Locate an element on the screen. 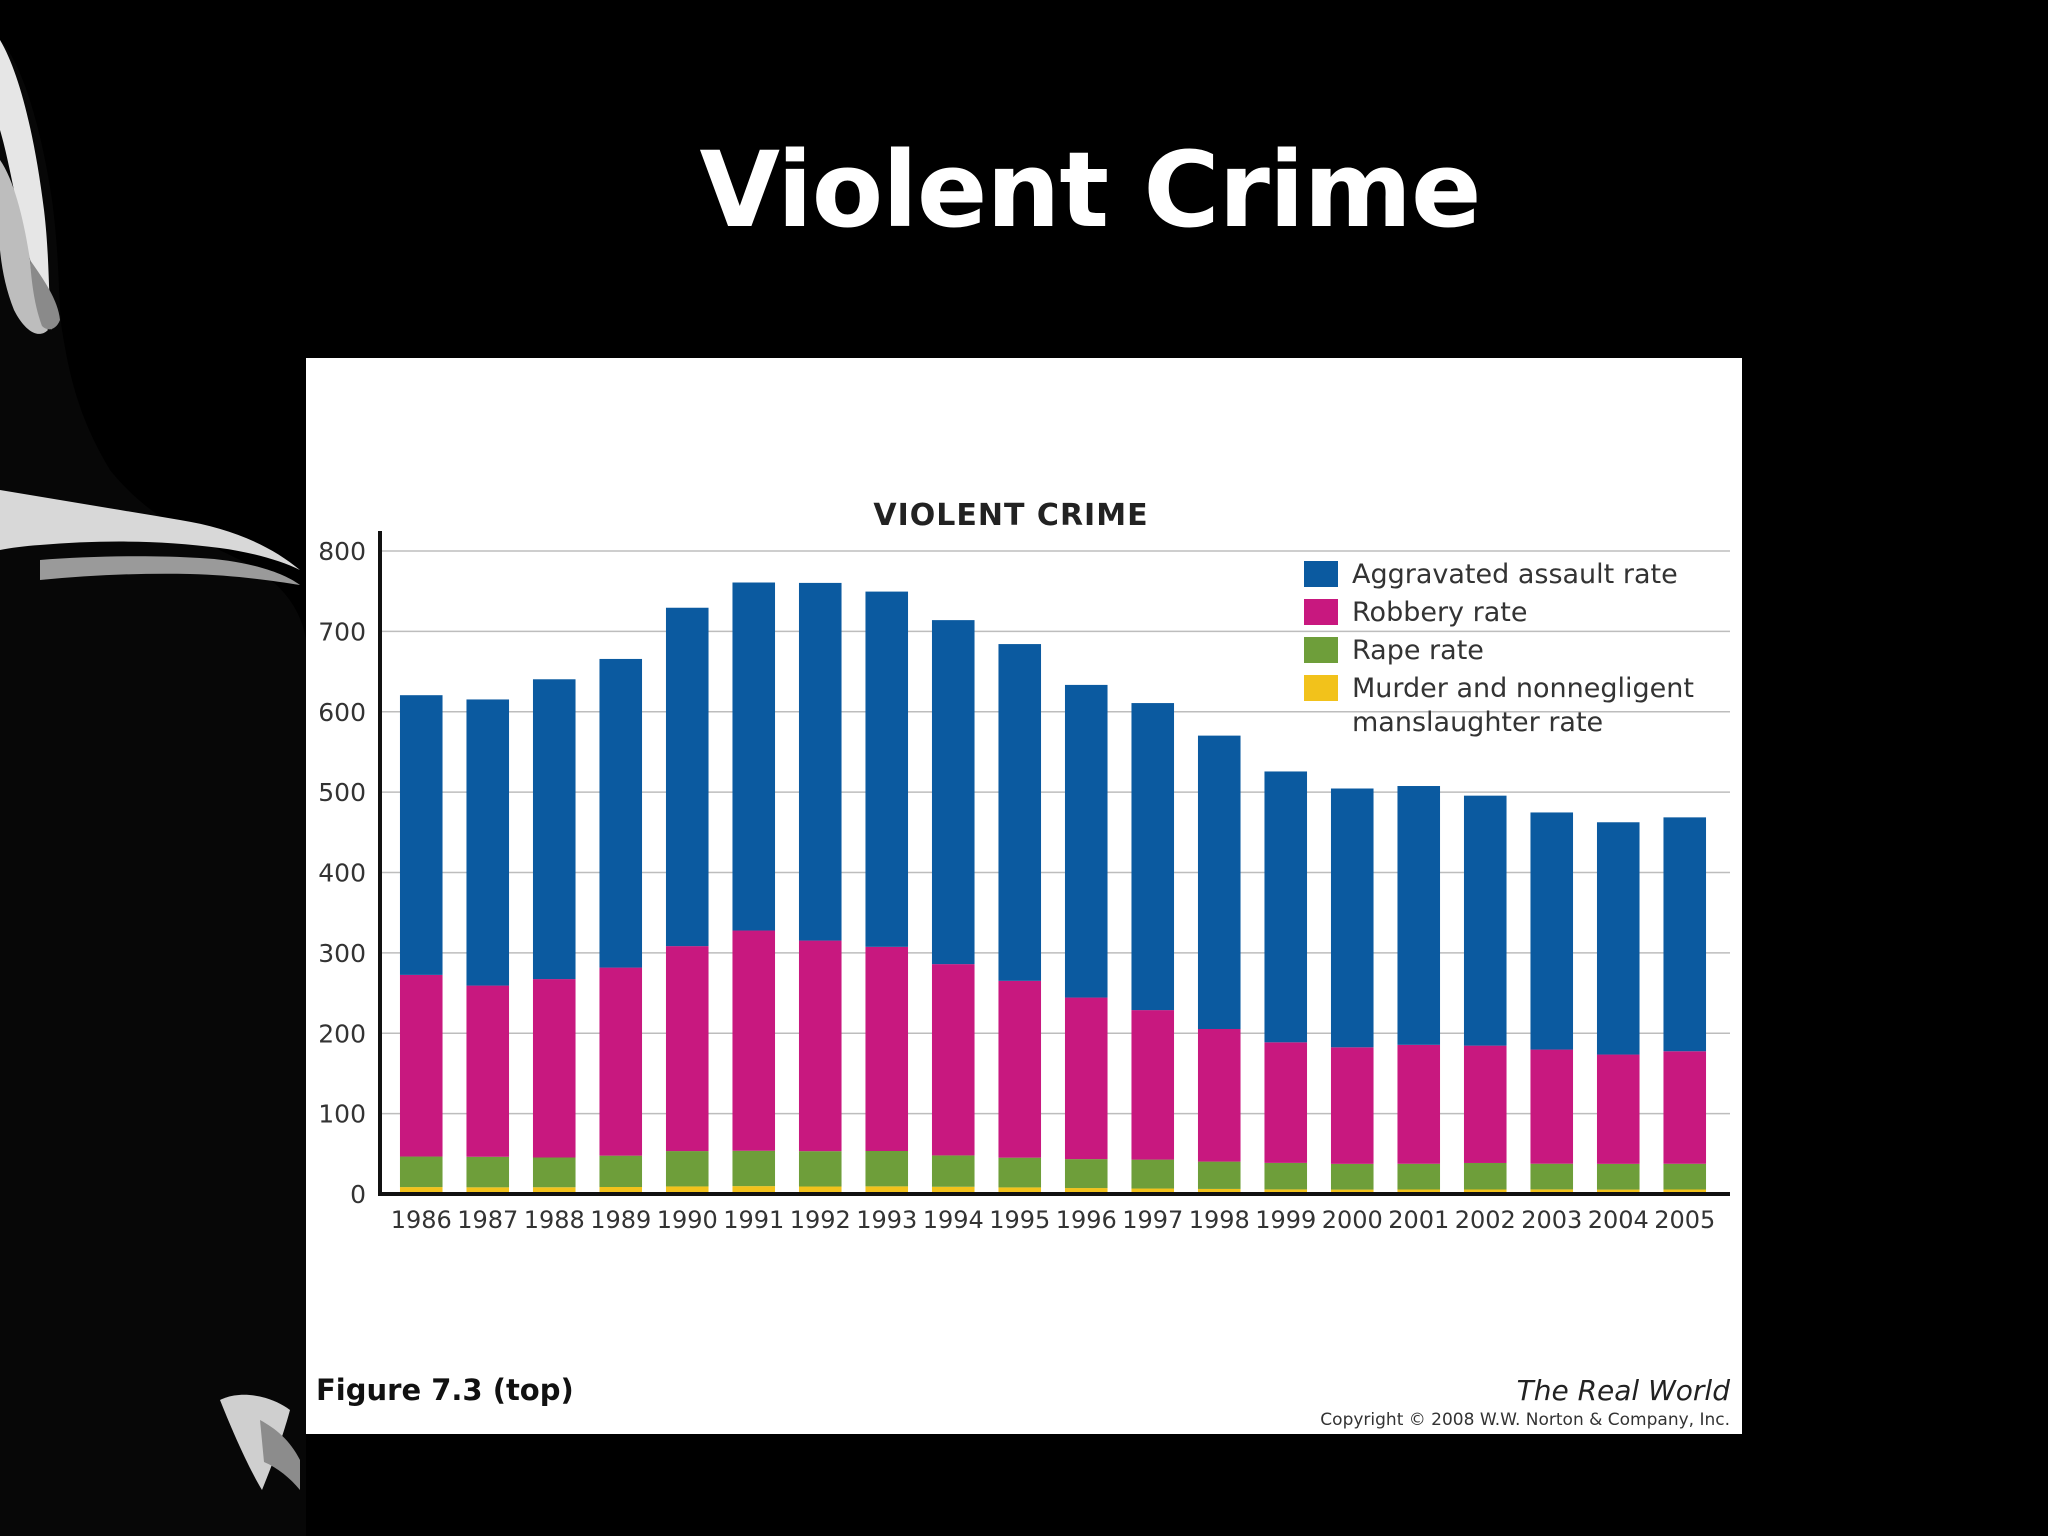  x-tick-label: 1996 is located at coordinates (1086, 1220).